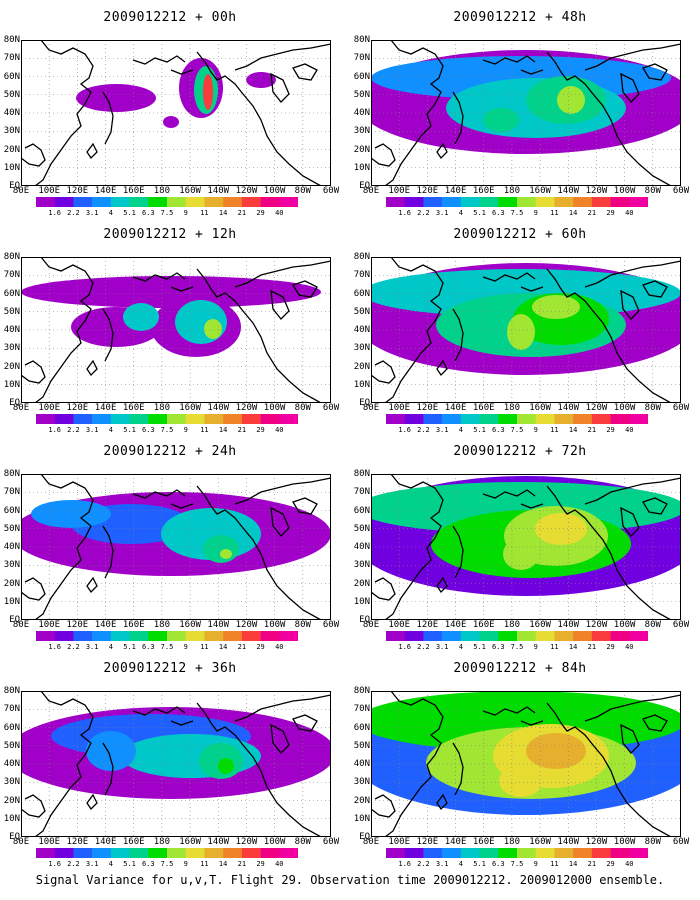 The height and width of the screenshot is (900, 700). Describe the element at coordinates (517, 430) in the screenshot. I see `colorbar-label: 7.5` at that location.